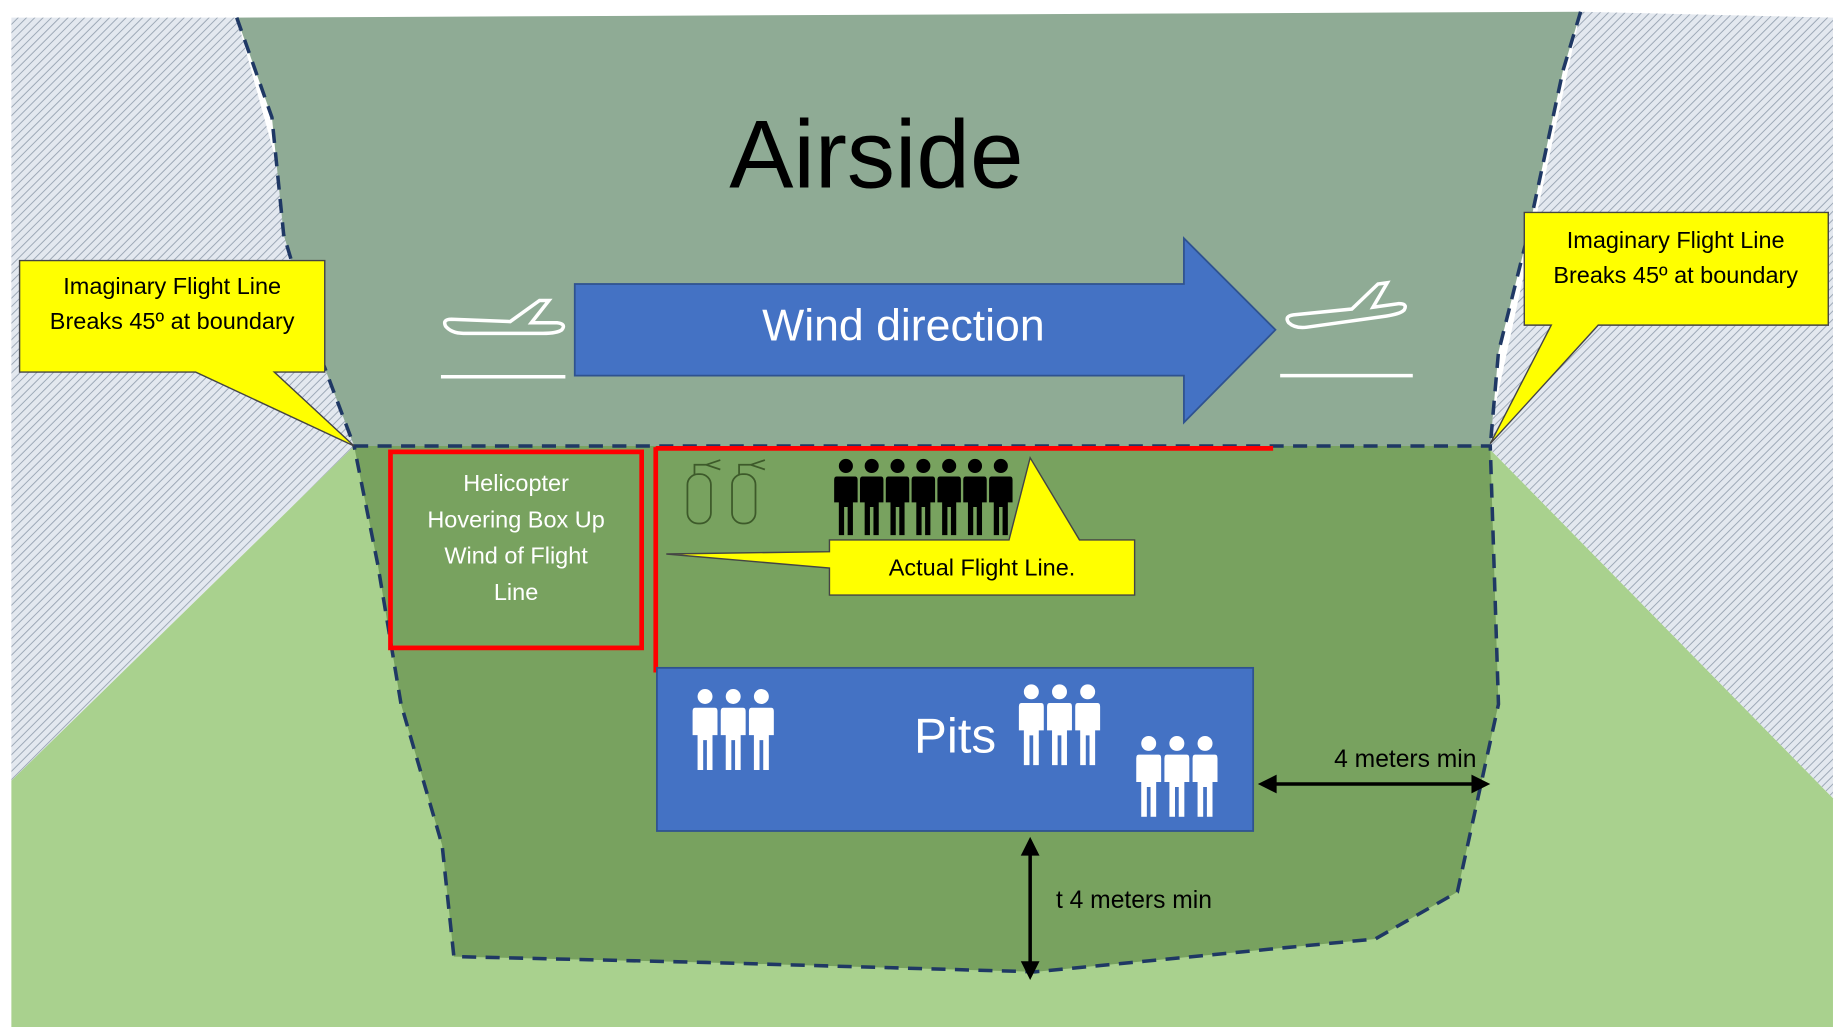  I want to click on wind-label: Wind direction, so click(903, 325).